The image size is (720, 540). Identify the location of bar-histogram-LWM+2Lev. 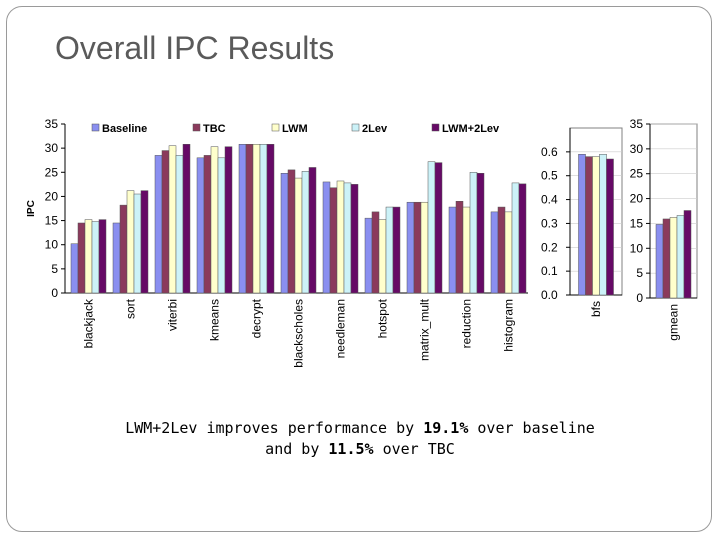
(522, 238).